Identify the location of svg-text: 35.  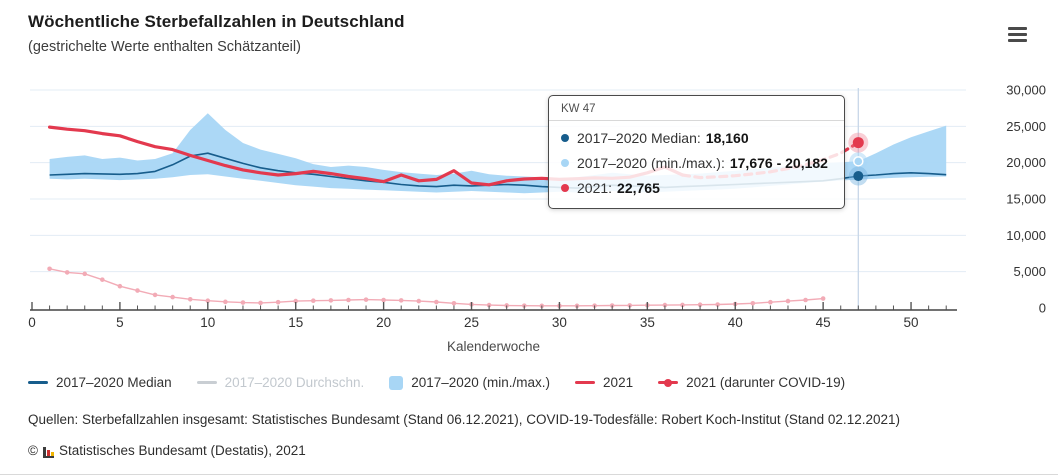
(647, 322).